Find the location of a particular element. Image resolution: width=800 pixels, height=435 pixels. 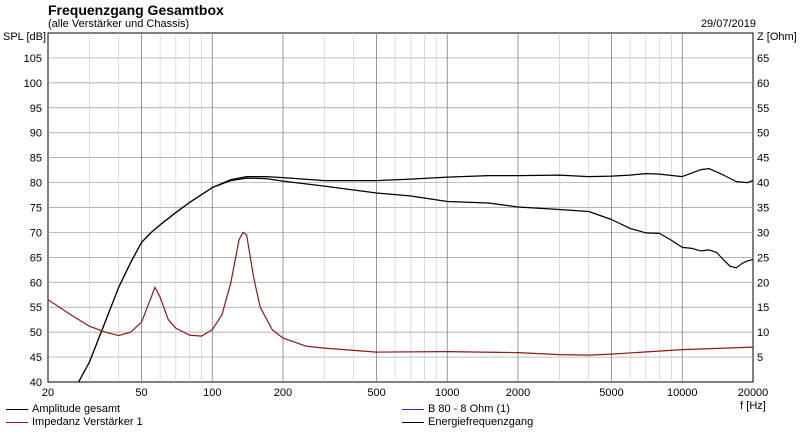

y-tick-label: 95 is located at coordinates (36, 109).